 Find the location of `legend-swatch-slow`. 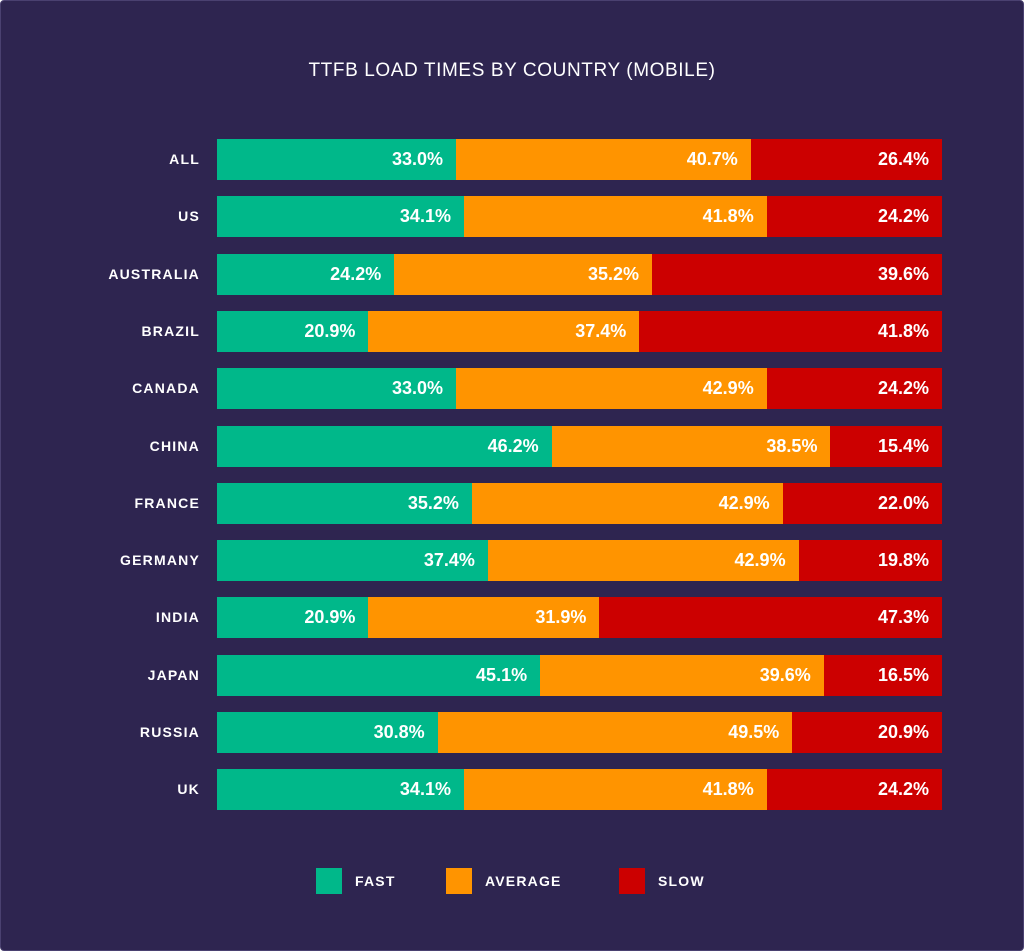

legend-swatch-slow is located at coordinates (632, 881).